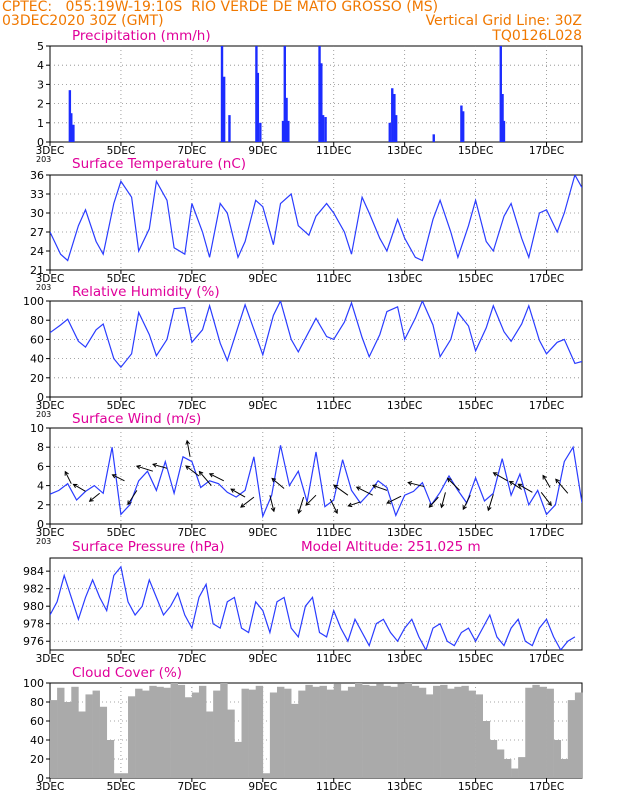 This screenshot has height=800, width=618. Describe the element at coordinates (40, 466) in the screenshot. I see `wind-ytick-label: 6` at that location.